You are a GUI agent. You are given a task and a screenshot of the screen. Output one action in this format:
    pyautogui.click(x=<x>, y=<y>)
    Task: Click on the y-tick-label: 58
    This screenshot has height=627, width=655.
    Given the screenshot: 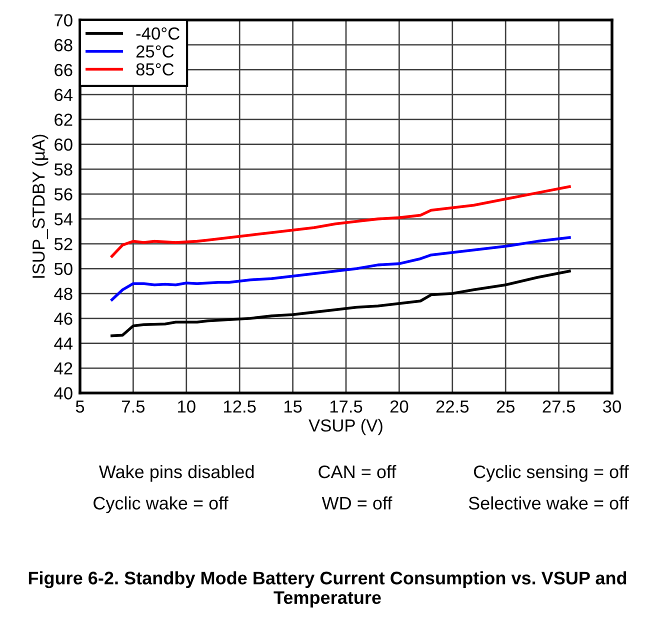 What is the action you would take?
    pyautogui.click(x=63, y=169)
    